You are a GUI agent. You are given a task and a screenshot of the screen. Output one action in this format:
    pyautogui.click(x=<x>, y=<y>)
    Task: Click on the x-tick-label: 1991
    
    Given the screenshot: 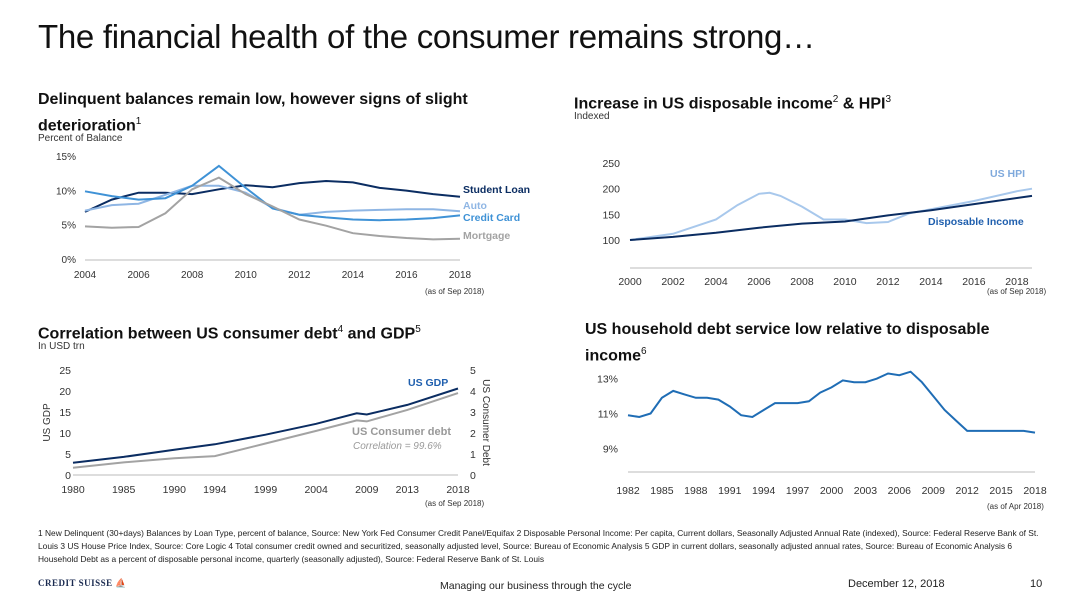 What is the action you would take?
    pyautogui.click(x=730, y=491)
    